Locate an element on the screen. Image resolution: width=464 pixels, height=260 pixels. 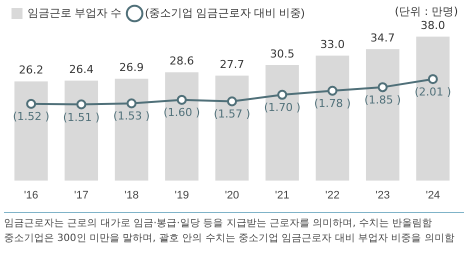
data-label: 26.9 is located at coordinates (131, 67).